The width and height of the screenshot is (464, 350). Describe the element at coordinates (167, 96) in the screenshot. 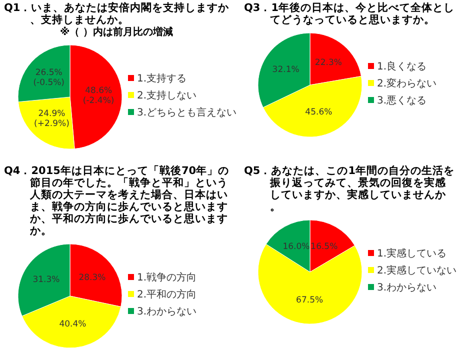

I see `legend-label: 2.支持しない` at that location.